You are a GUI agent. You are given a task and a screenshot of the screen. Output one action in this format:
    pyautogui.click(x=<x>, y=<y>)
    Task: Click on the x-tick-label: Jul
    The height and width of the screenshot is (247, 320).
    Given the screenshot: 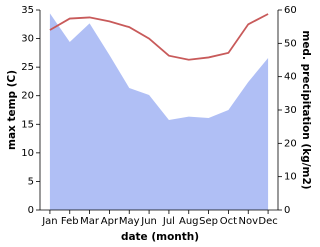 What is the action you would take?
    pyautogui.click(x=168, y=221)
    